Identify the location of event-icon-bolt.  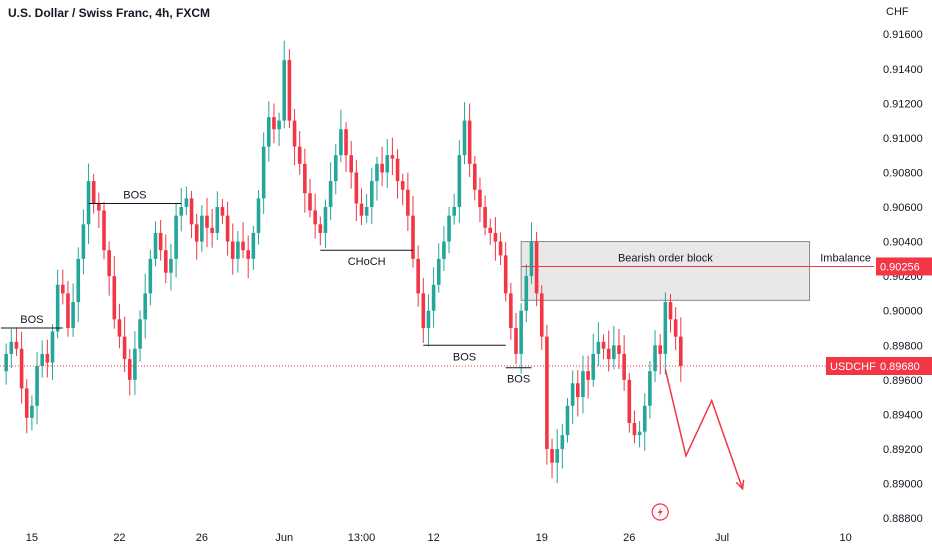
(660, 512).